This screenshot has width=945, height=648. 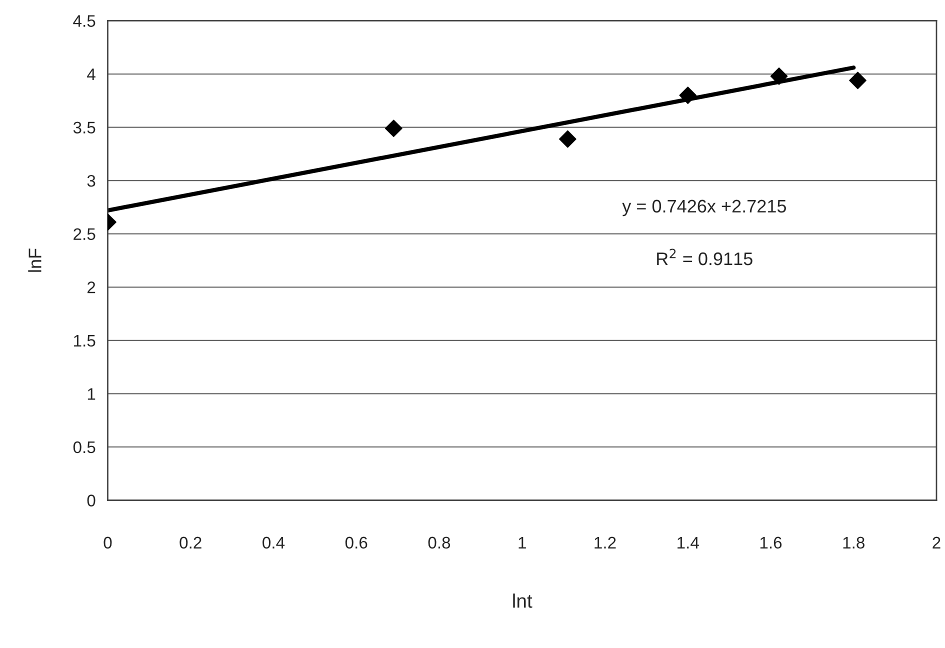 I want to click on y-tick-label: 1.5, so click(x=85, y=340).